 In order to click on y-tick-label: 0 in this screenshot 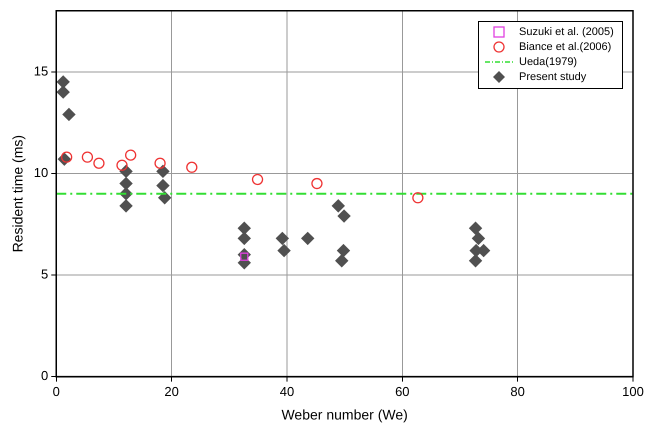, I will do `click(44, 376)`.